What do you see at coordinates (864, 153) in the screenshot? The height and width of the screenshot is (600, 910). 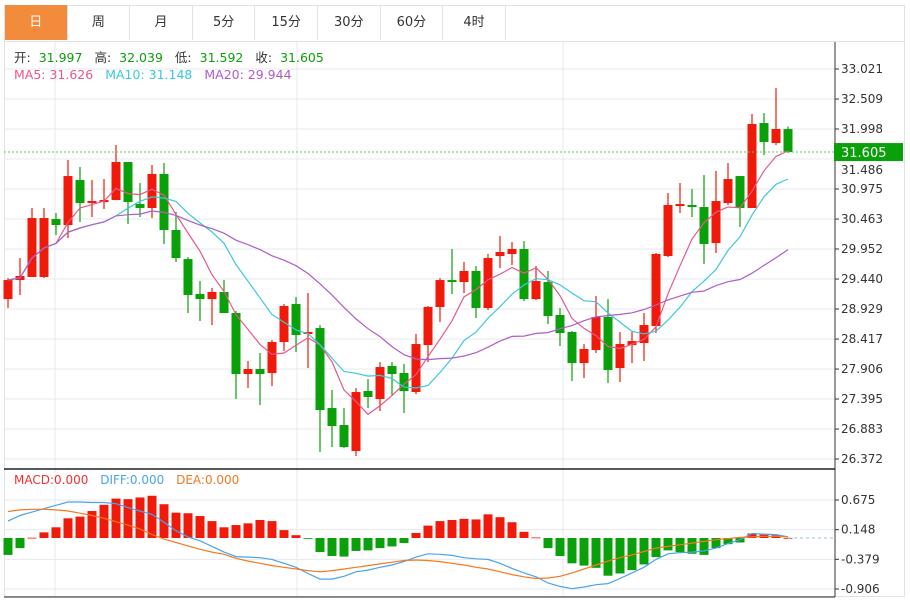 I see `current-price-label: 31.605` at bounding box center [864, 153].